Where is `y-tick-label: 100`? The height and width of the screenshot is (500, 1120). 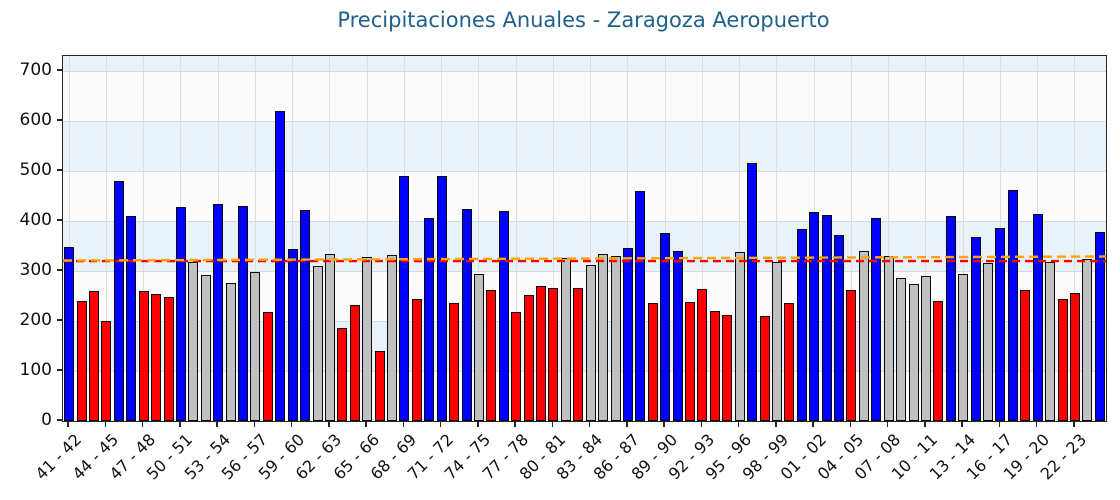 y-tick-label: 100 is located at coordinates (35, 370).